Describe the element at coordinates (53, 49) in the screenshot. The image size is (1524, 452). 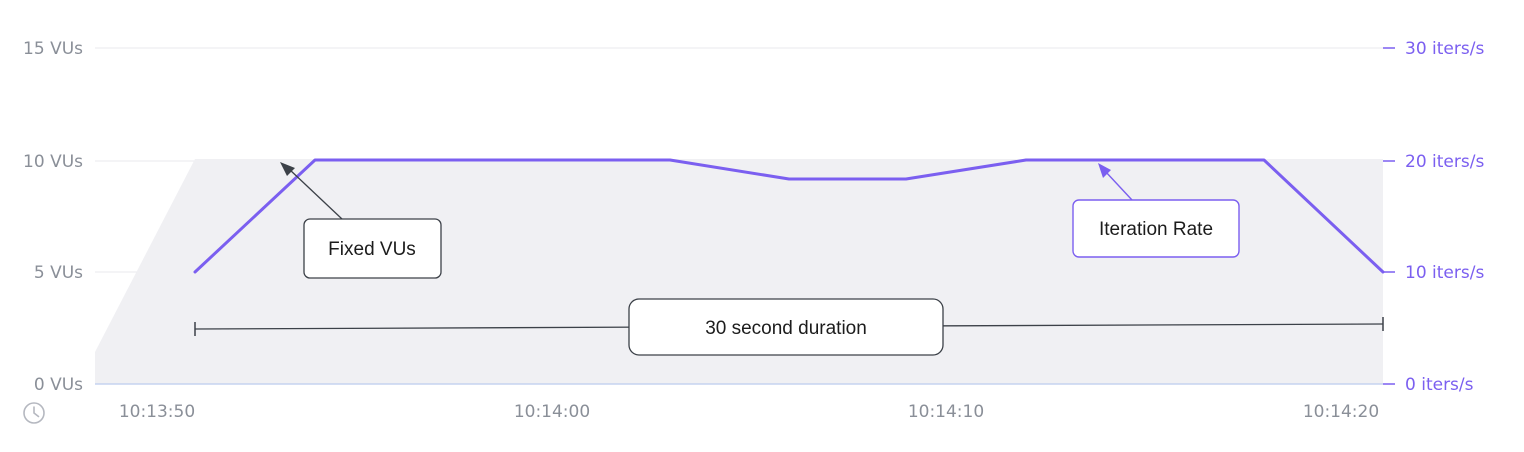
I see `left-tick-15: 15 VUs` at that location.